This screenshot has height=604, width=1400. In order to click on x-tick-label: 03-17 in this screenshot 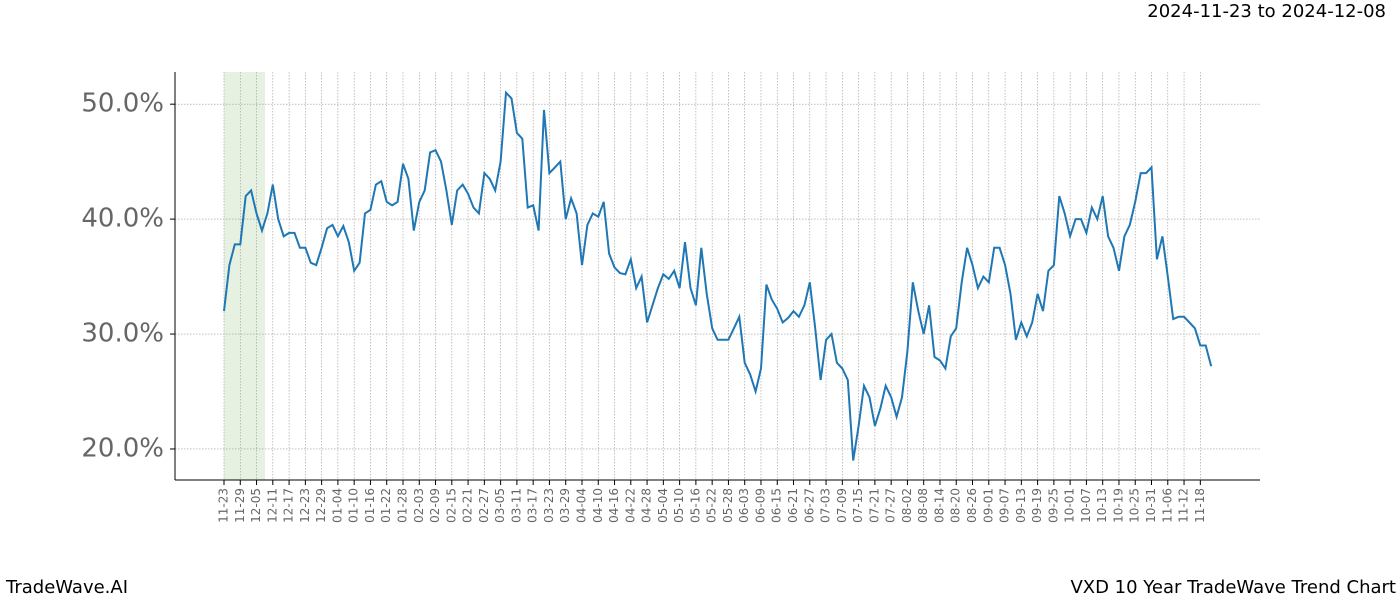, I will do `click(533, 505)`.